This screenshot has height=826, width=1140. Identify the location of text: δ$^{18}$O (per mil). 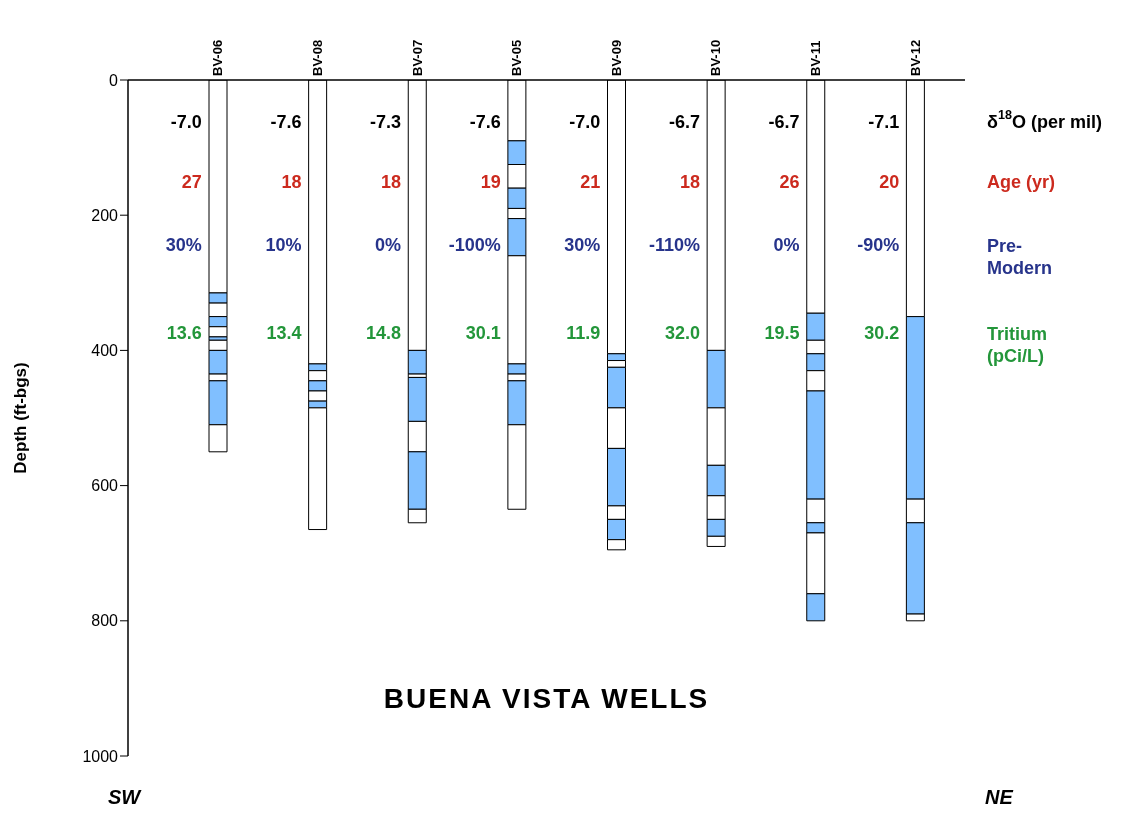
(1044, 120).